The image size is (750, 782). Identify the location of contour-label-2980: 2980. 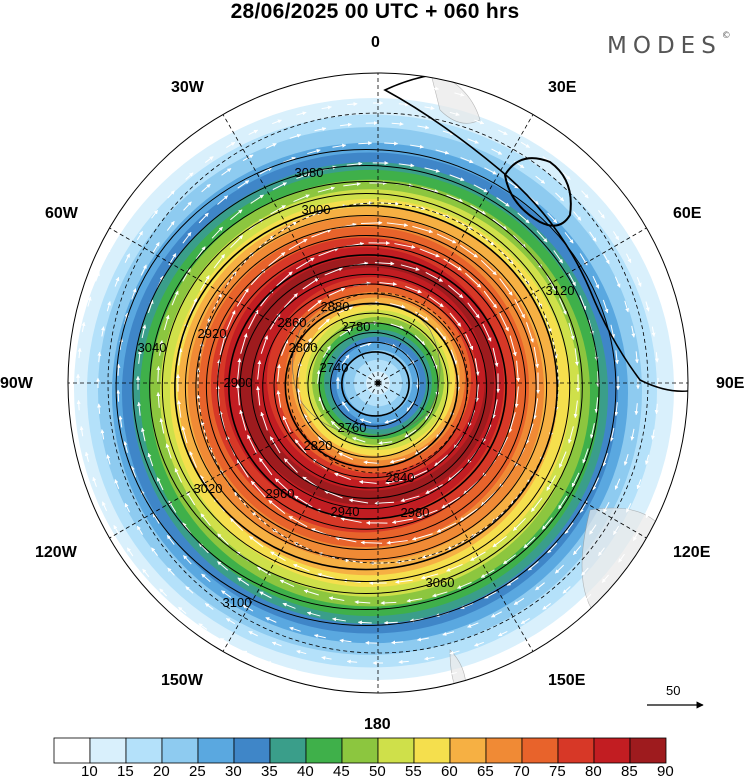
(415, 512).